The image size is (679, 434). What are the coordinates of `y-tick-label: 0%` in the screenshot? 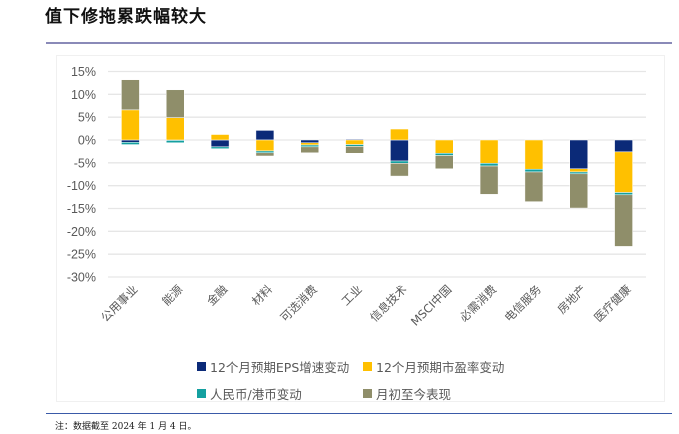 It's located at (87, 141).